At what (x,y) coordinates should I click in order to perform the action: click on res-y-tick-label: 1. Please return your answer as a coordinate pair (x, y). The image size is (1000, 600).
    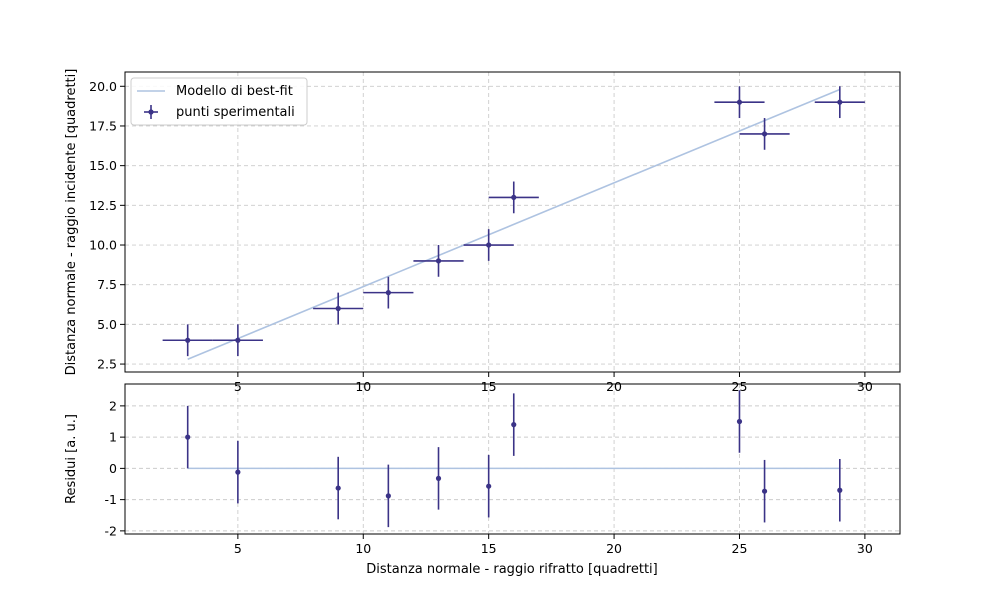
    Looking at the image, I should click on (113, 437).